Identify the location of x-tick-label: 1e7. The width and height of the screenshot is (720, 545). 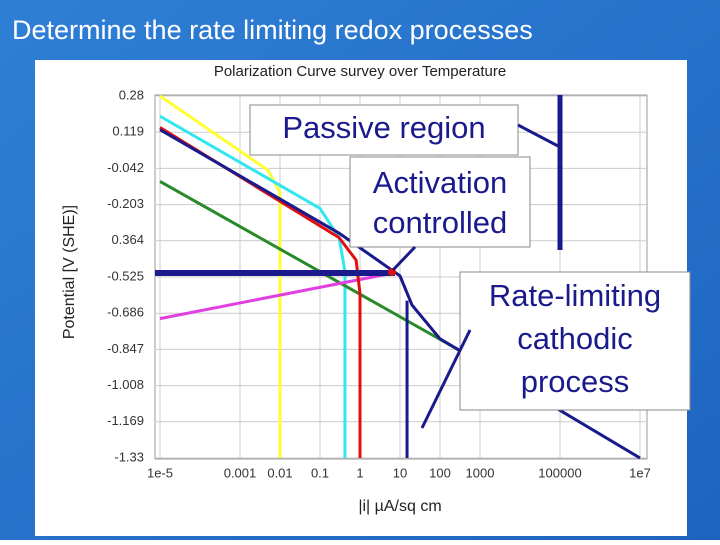
(640, 472).